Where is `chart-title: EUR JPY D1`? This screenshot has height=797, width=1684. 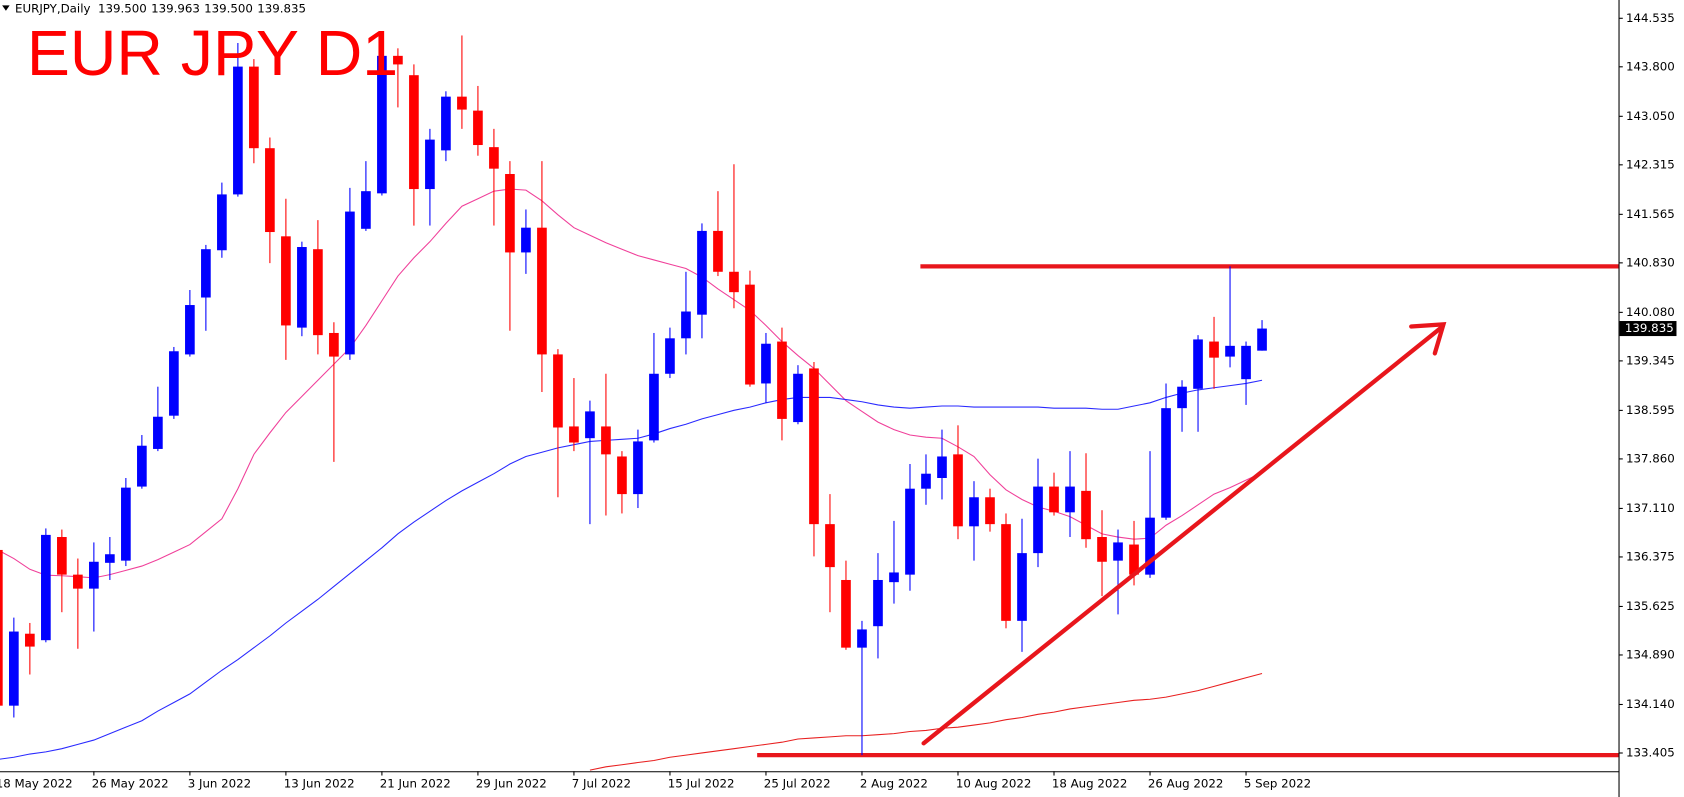
chart-title: EUR JPY D1 is located at coordinates (212, 53).